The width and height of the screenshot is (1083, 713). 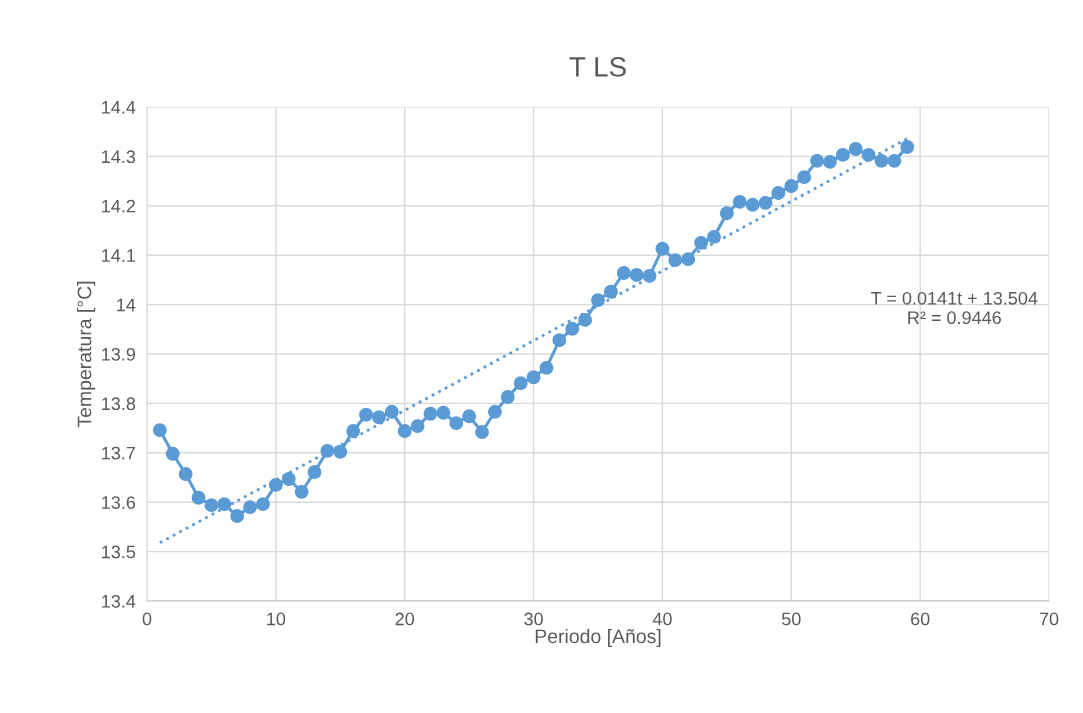 What do you see at coordinates (791, 619) in the screenshot?
I see `x-tick-label: 50` at bounding box center [791, 619].